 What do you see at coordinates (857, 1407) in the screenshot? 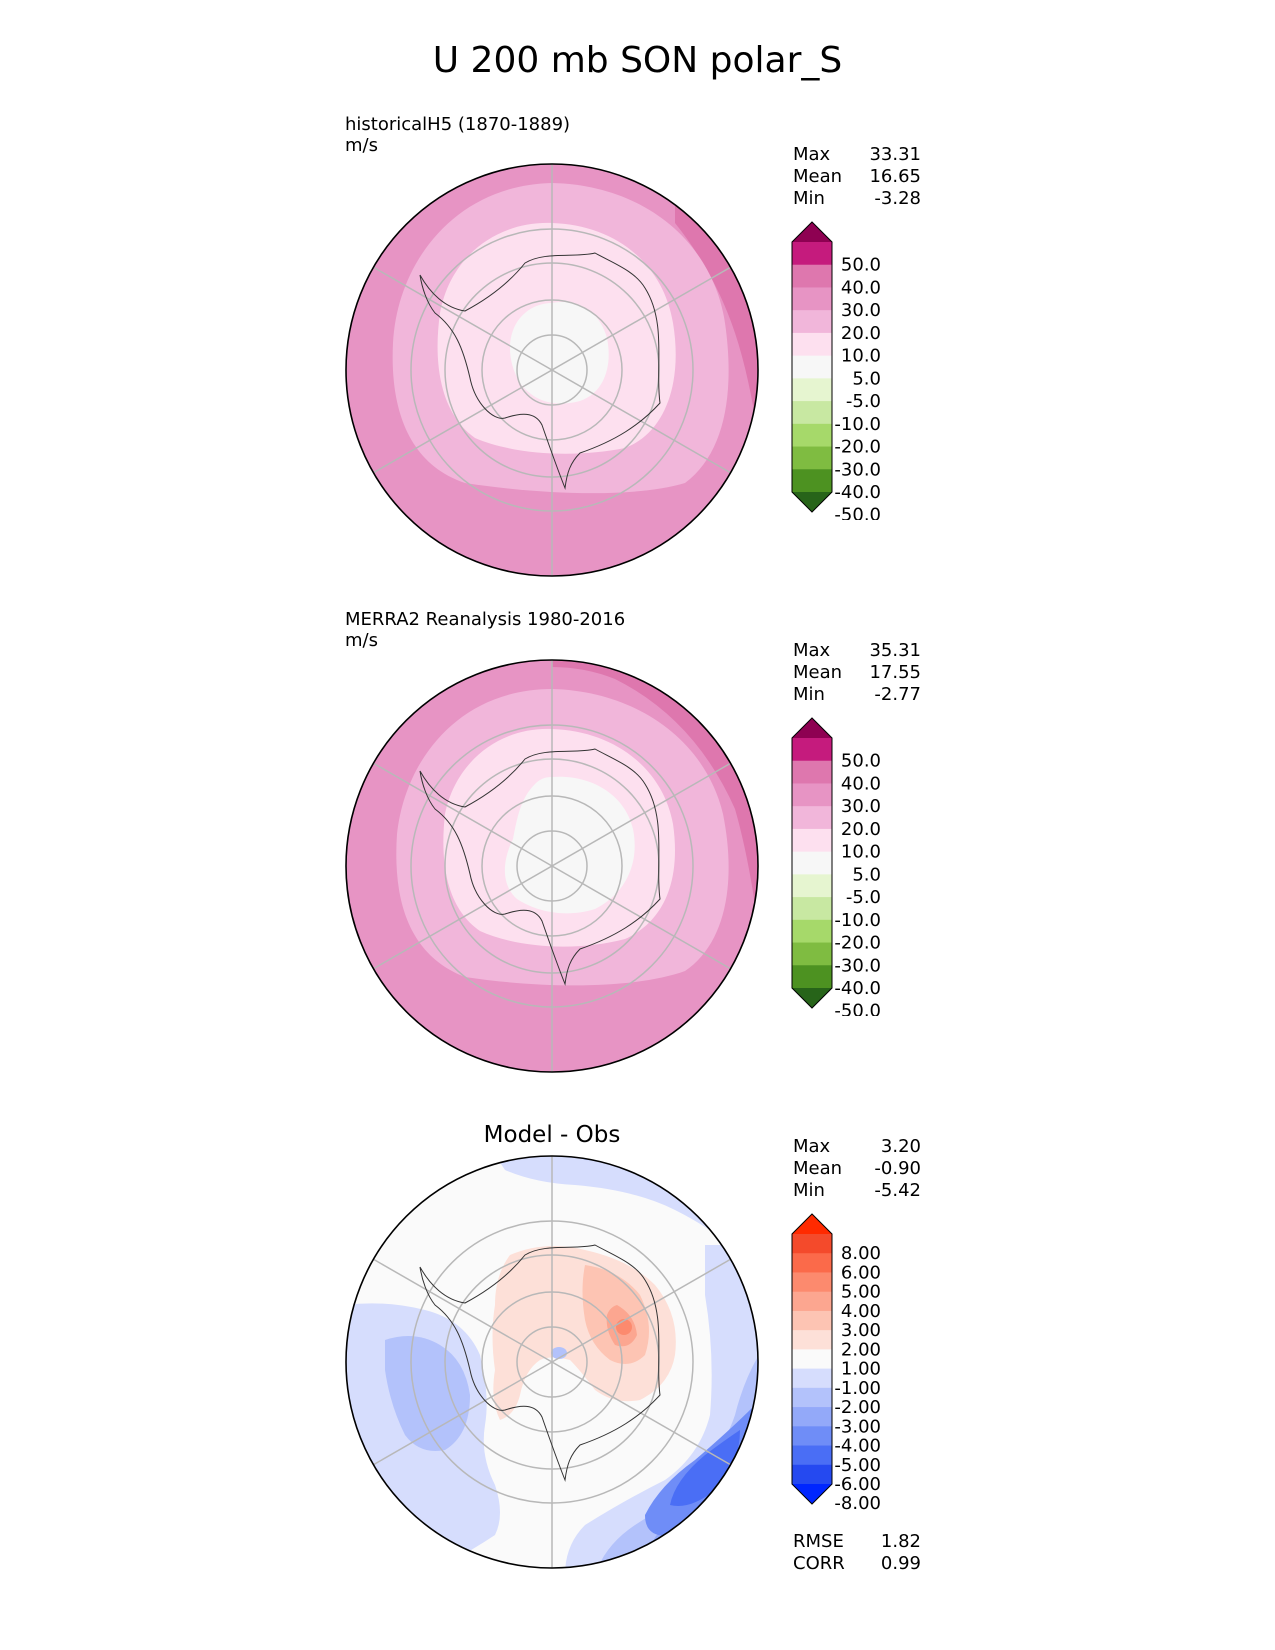
I see `colorbar-tick-label: -2.00` at bounding box center [857, 1407].